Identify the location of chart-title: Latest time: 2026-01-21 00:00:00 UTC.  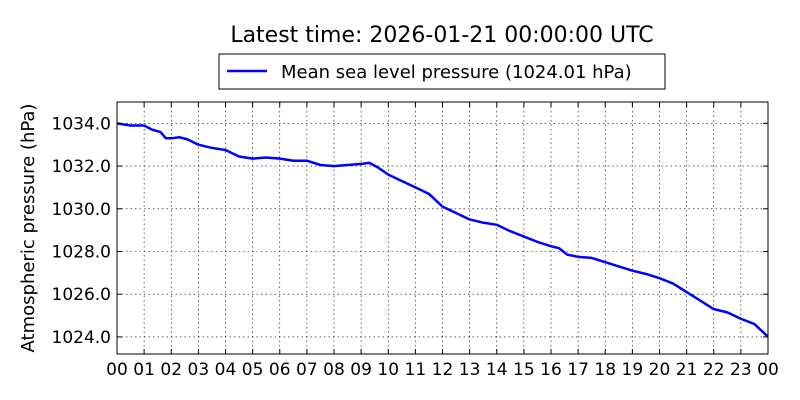
(441, 35).